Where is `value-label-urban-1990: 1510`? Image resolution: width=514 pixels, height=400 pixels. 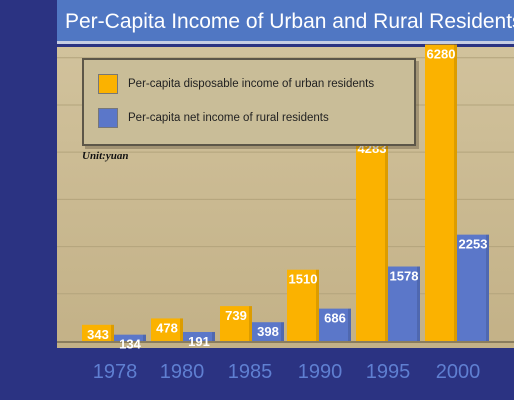 value-label-urban-1990: 1510 is located at coordinates (303, 279).